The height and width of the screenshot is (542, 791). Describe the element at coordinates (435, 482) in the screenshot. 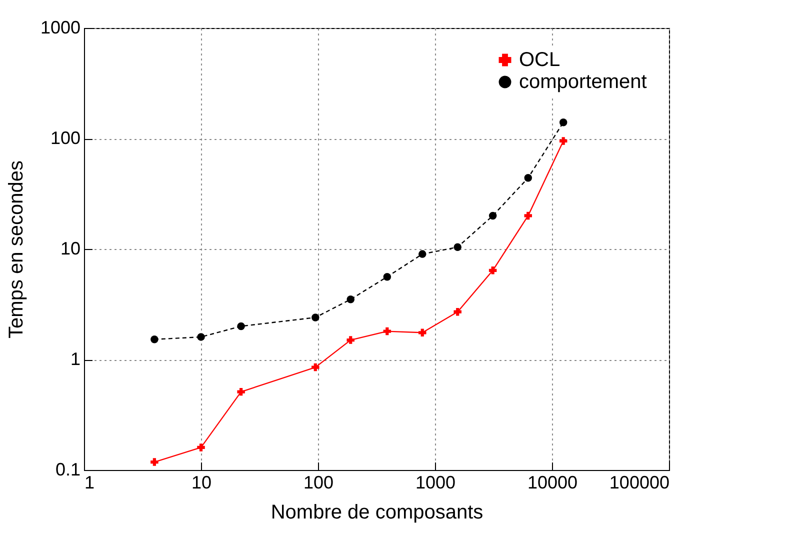

I see `x-tick-label: 1000` at that location.